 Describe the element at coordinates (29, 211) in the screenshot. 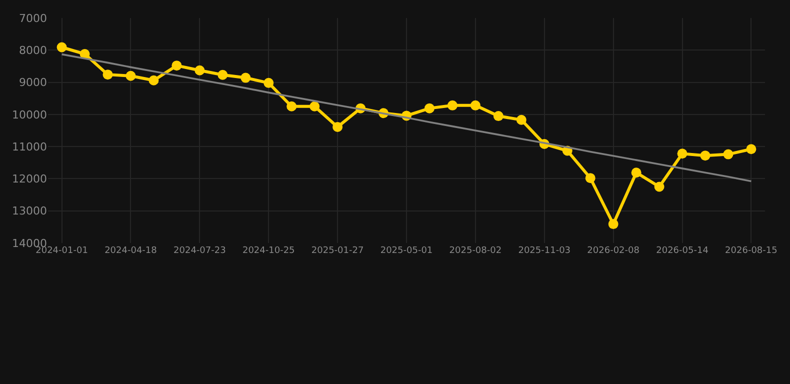

I see `y-tick-label: 13000` at that location.